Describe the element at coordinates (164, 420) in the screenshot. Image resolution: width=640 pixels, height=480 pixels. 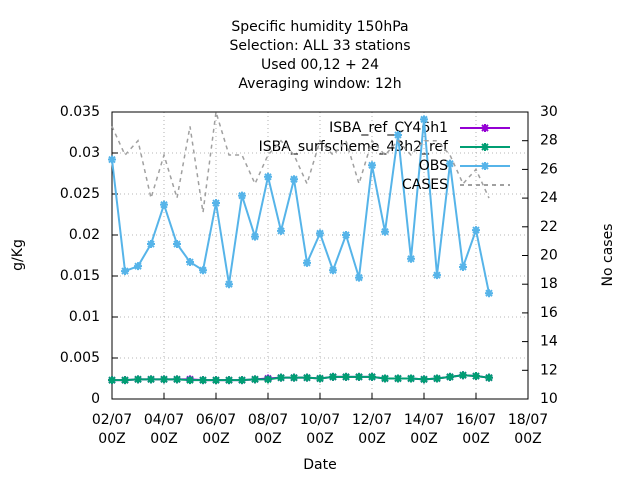
I see `x-tick-label-part: 04/07` at that location.